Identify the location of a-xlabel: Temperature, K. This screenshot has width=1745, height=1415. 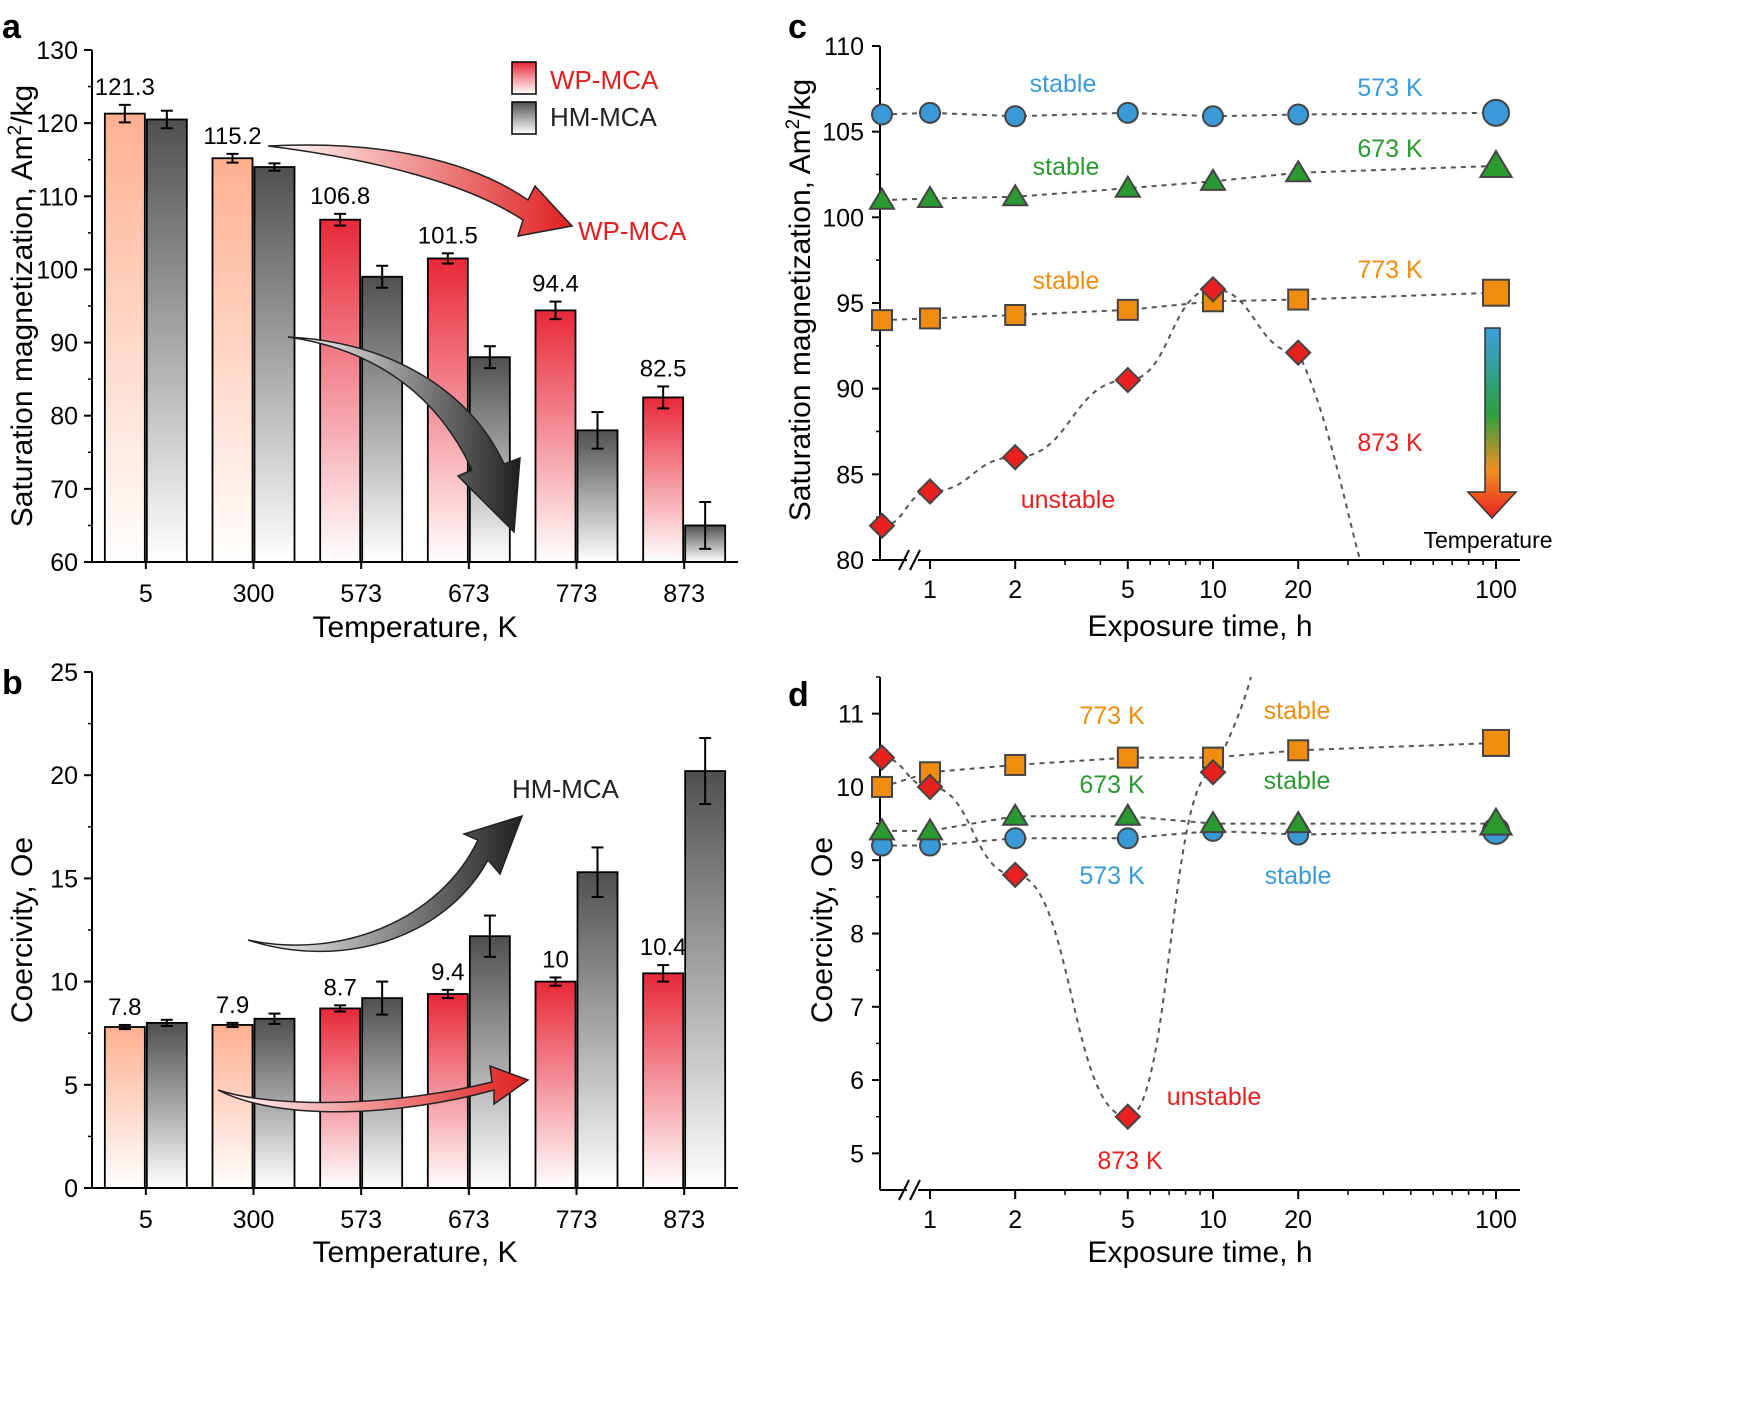
(414, 627).